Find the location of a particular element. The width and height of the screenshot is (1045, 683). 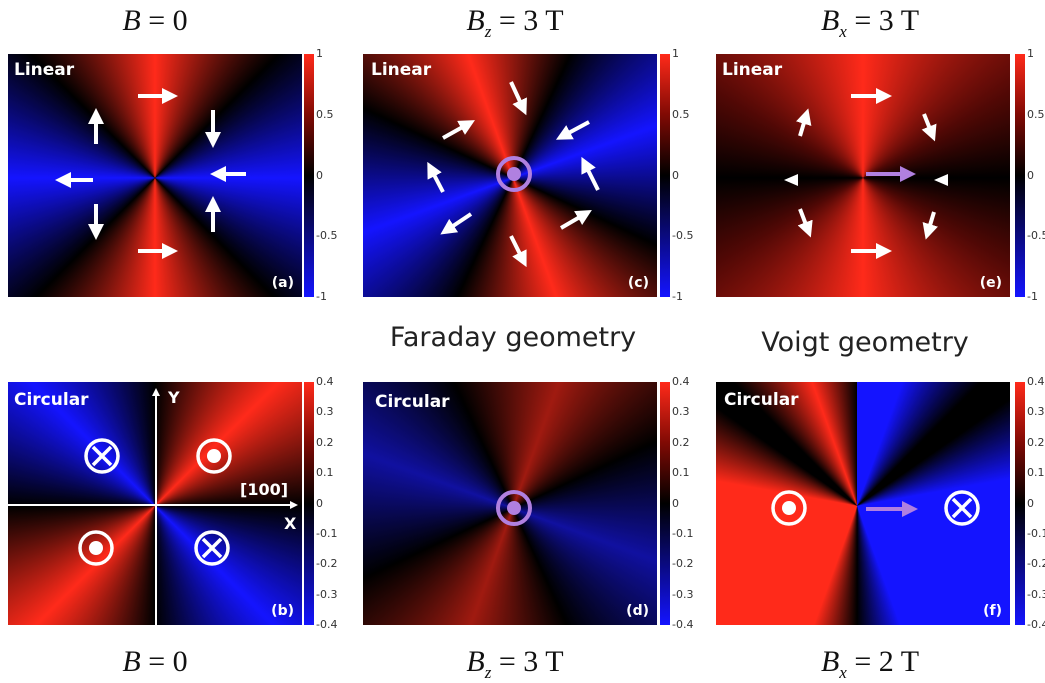

panel-c-kind: Linear is located at coordinates (401, 70).